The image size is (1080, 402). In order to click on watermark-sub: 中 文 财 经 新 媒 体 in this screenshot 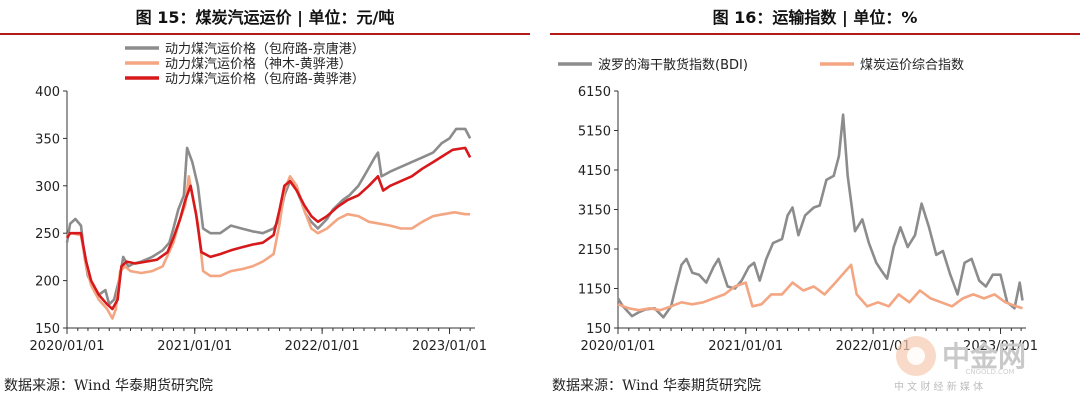, I will do `click(938, 386)`.